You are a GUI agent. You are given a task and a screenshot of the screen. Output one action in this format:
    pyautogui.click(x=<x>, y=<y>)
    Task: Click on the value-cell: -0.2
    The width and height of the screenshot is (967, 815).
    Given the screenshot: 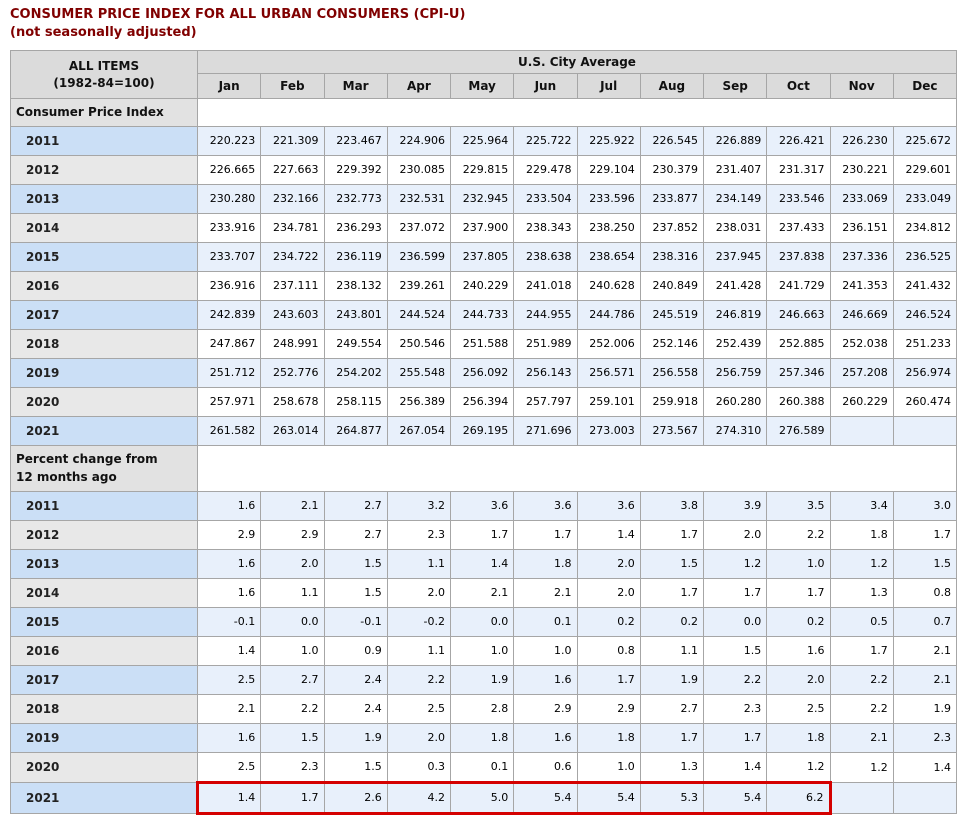 What is the action you would take?
    pyautogui.click(x=419, y=621)
    